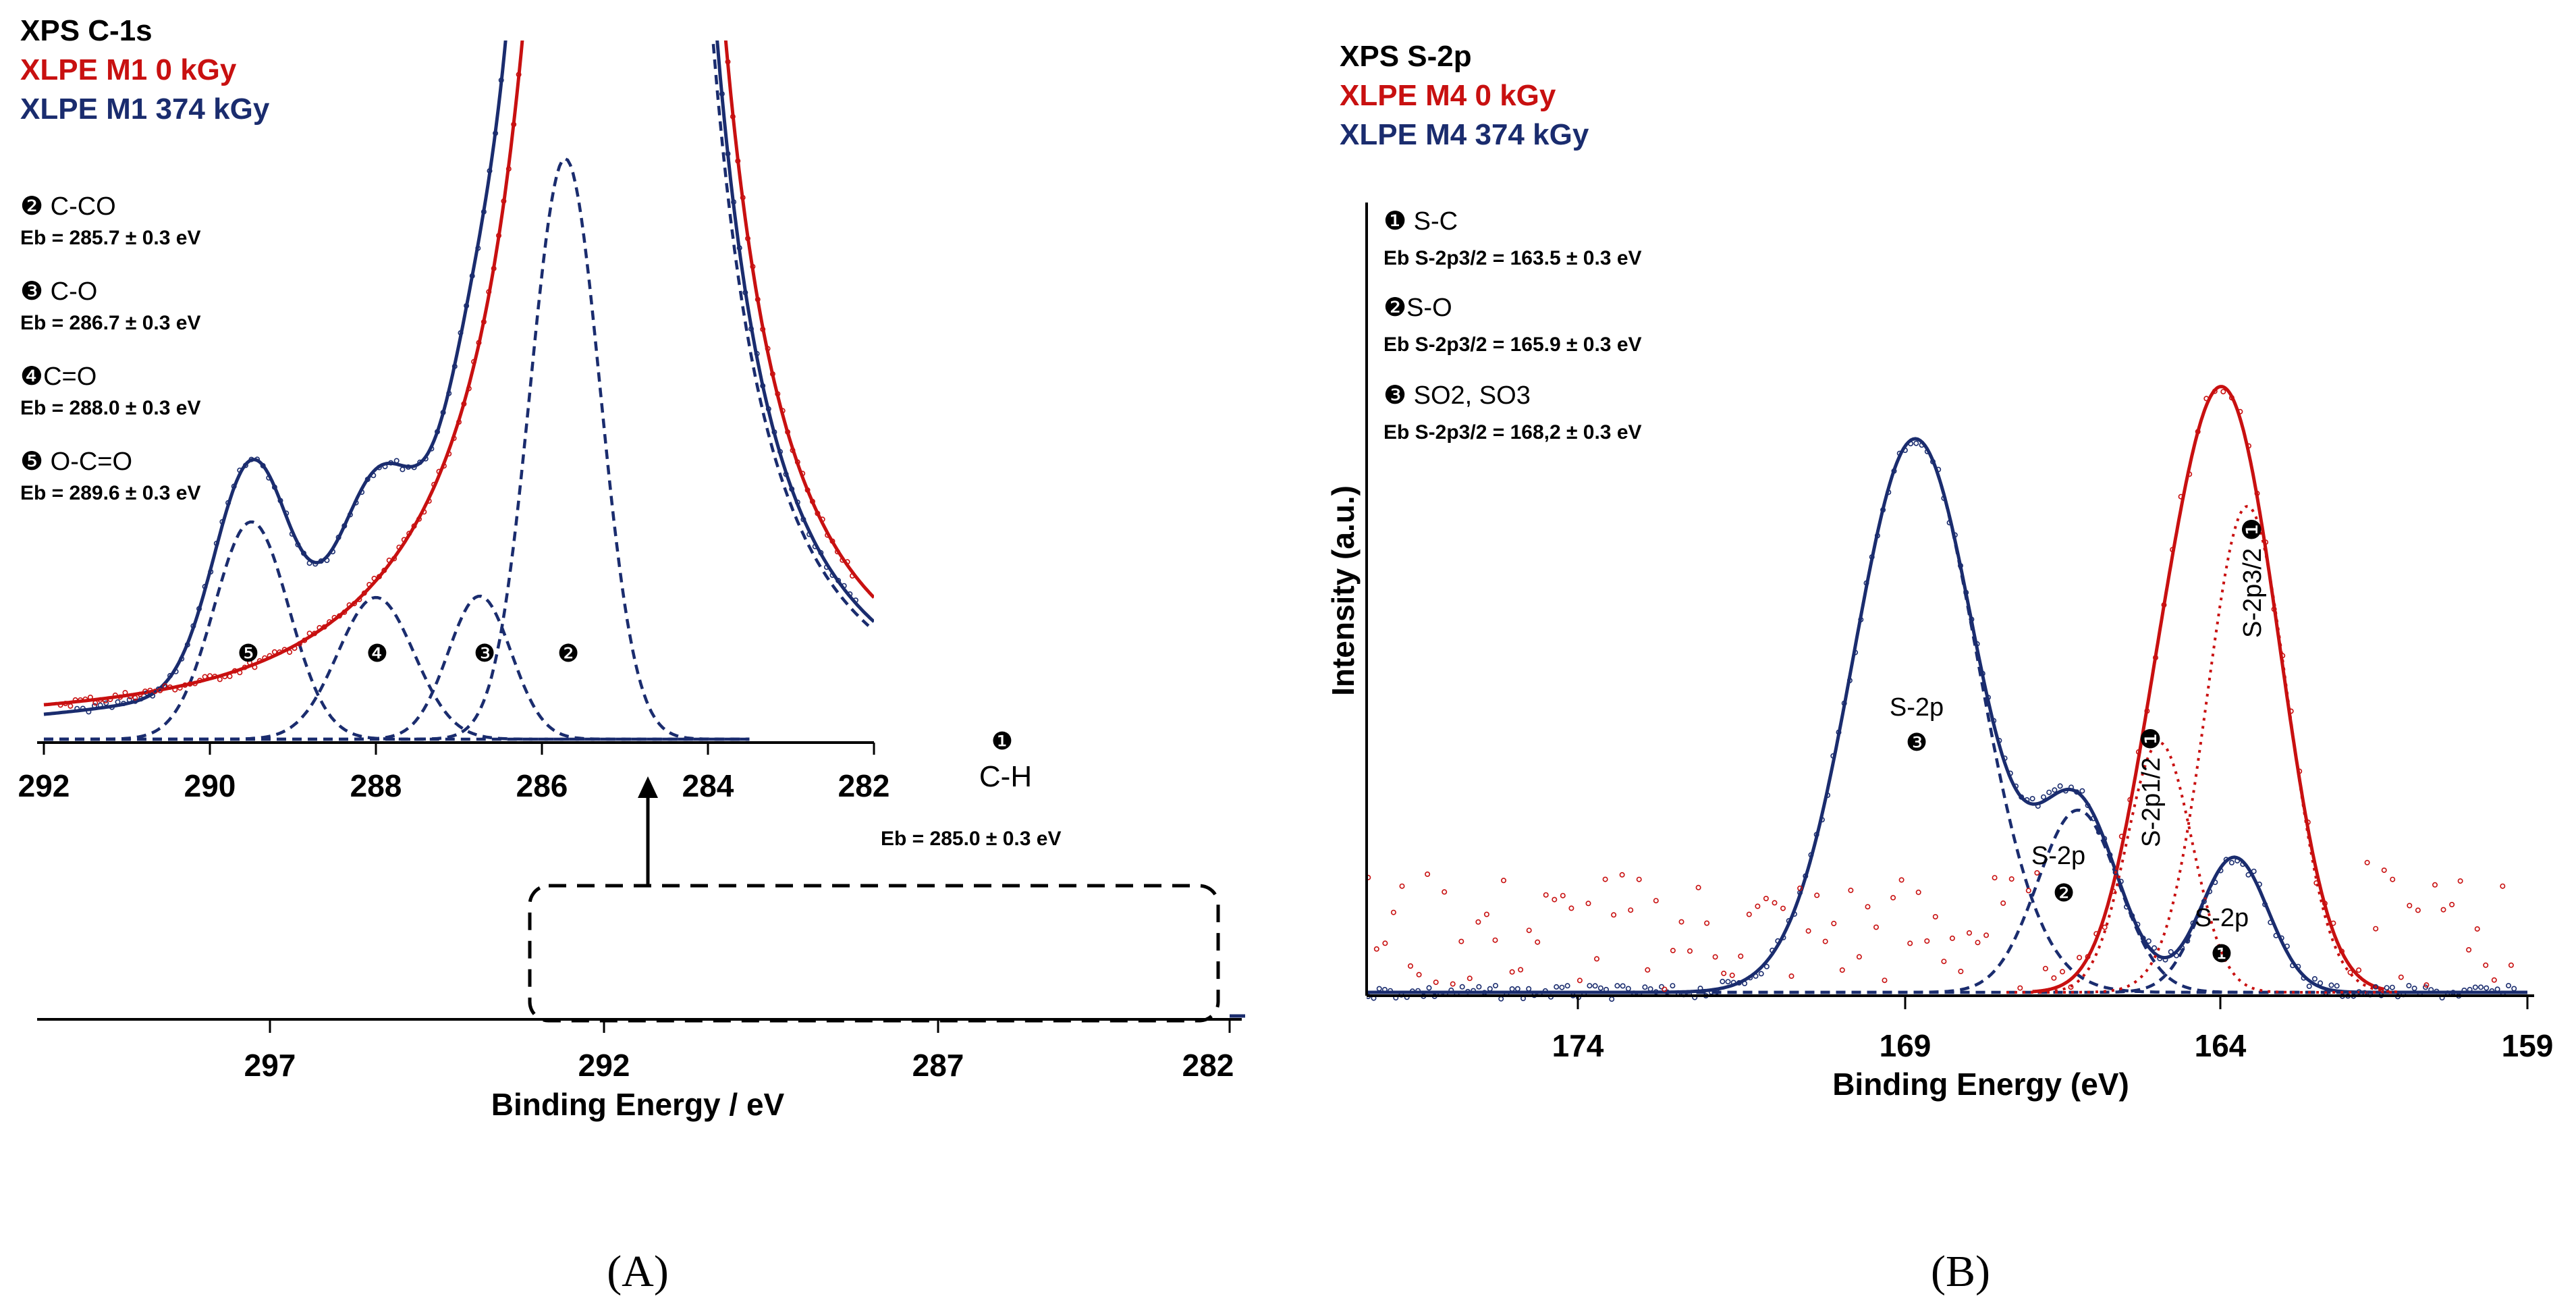 This screenshot has width=2576, height=1313. What do you see at coordinates (2208, 689) in the screenshot?
I see `b-red-total-curve` at bounding box center [2208, 689].